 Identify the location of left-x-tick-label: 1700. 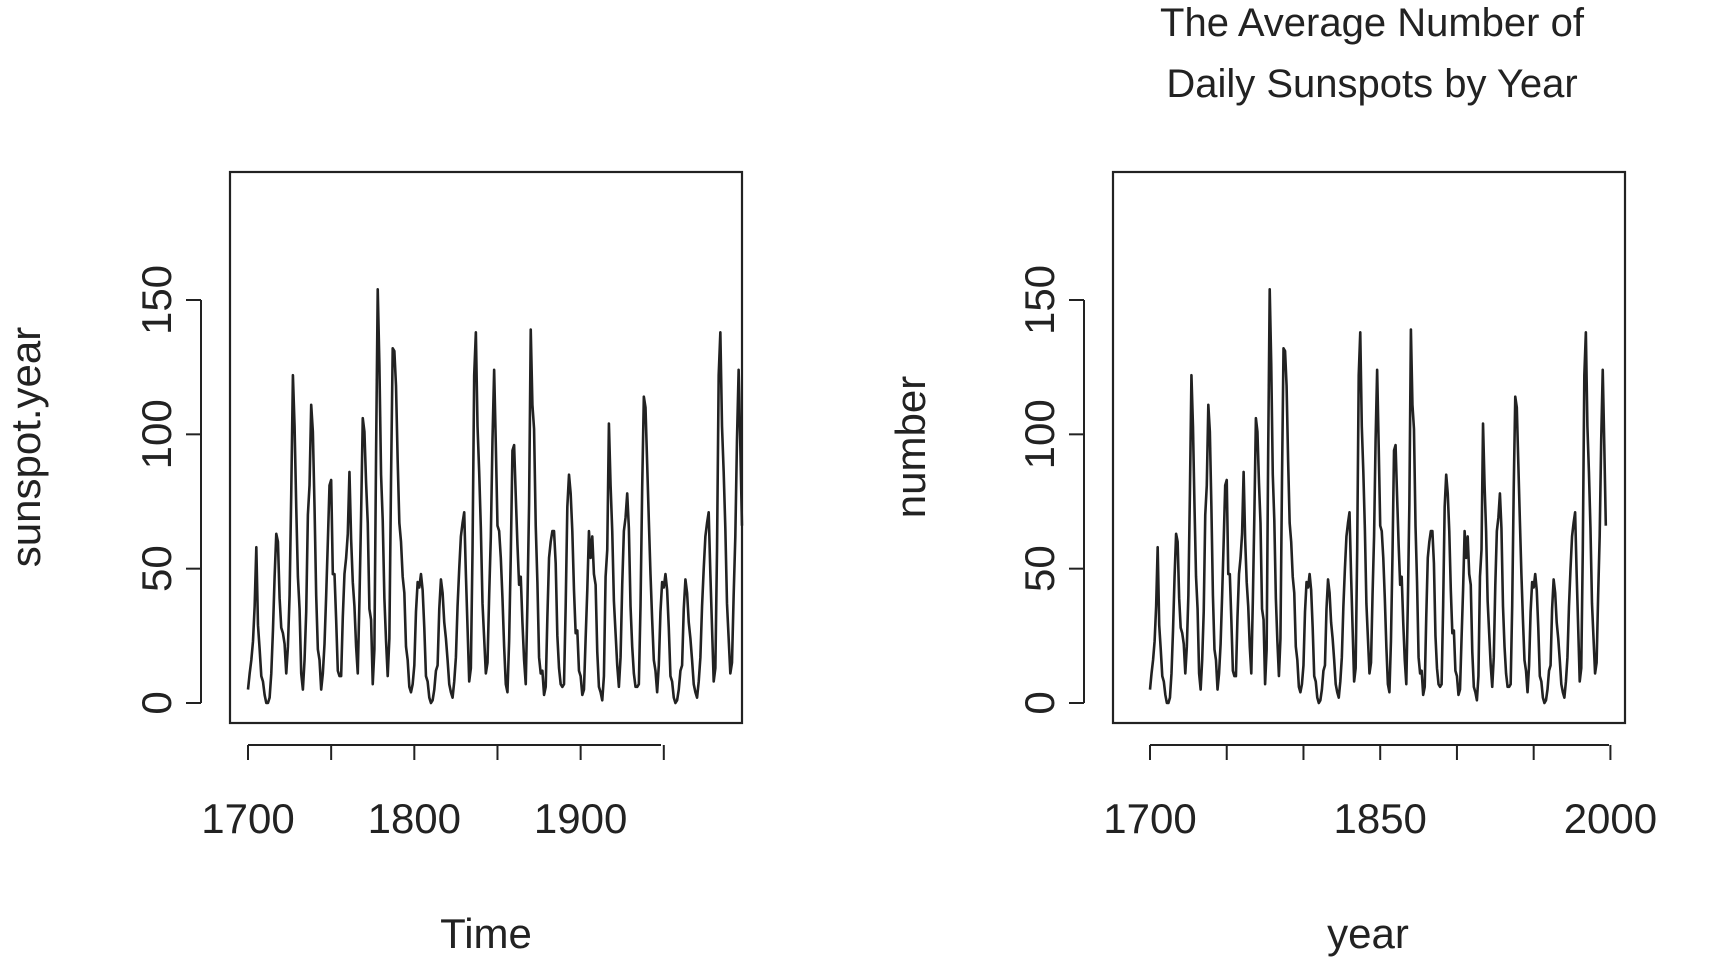
(247, 818).